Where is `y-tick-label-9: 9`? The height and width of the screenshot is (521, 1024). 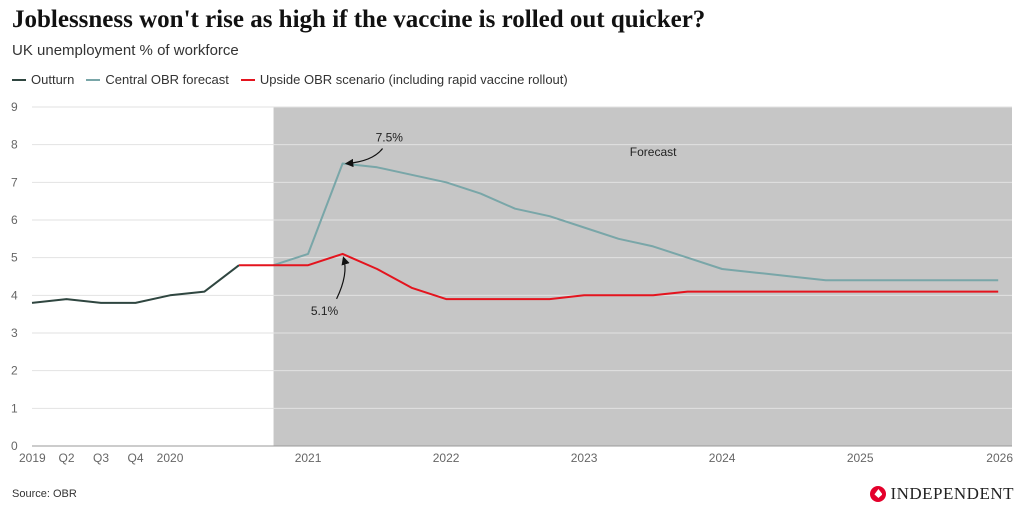
y-tick-label-9: 9 is located at coordinates (14, 107).